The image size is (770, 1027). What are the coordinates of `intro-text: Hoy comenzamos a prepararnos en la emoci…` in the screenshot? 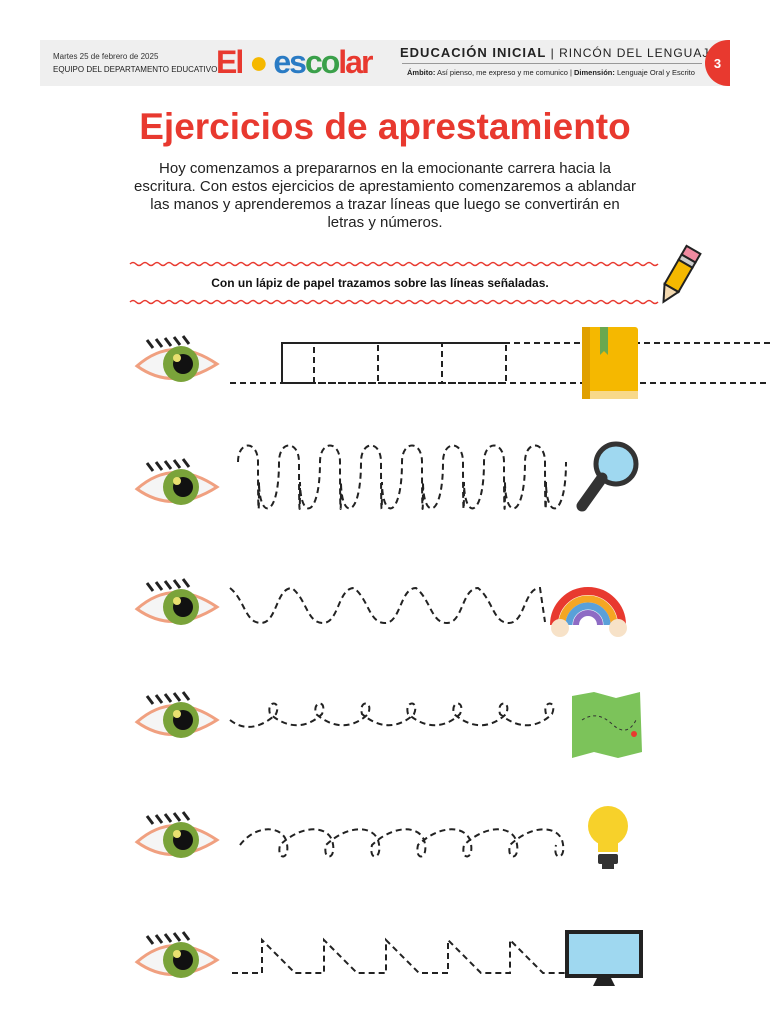 It's located at (385, 195).